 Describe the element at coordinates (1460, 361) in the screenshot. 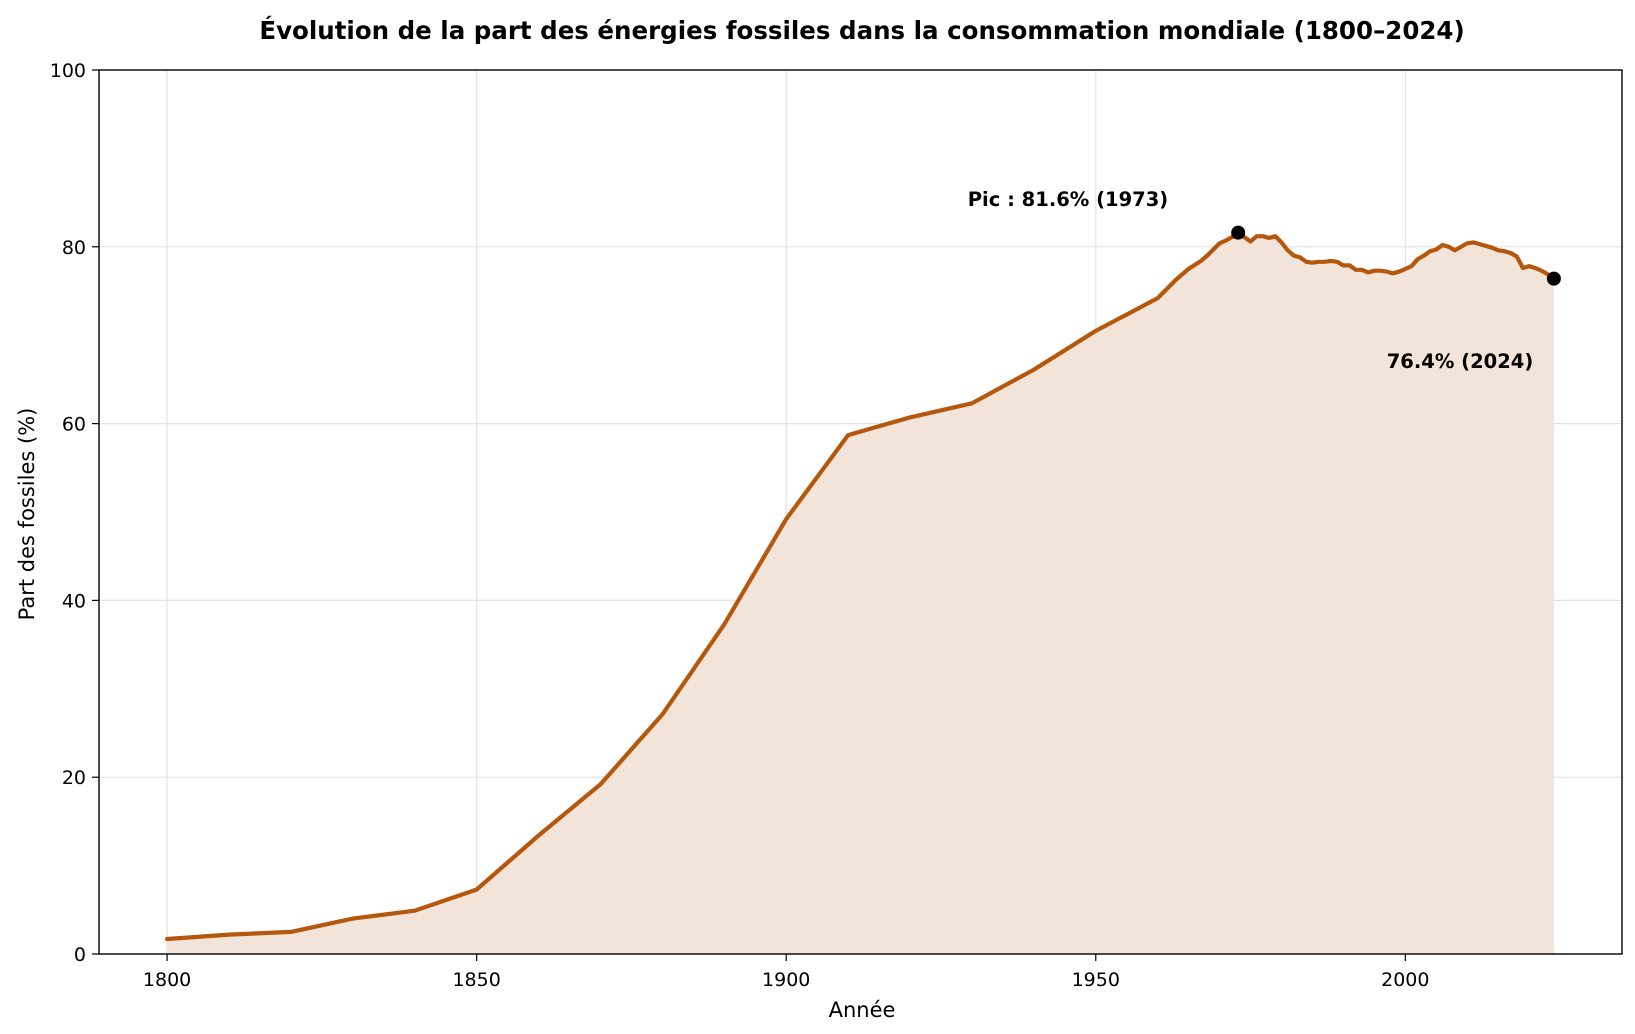

I see `last-annotation: 76.4% (2024)` at that location.